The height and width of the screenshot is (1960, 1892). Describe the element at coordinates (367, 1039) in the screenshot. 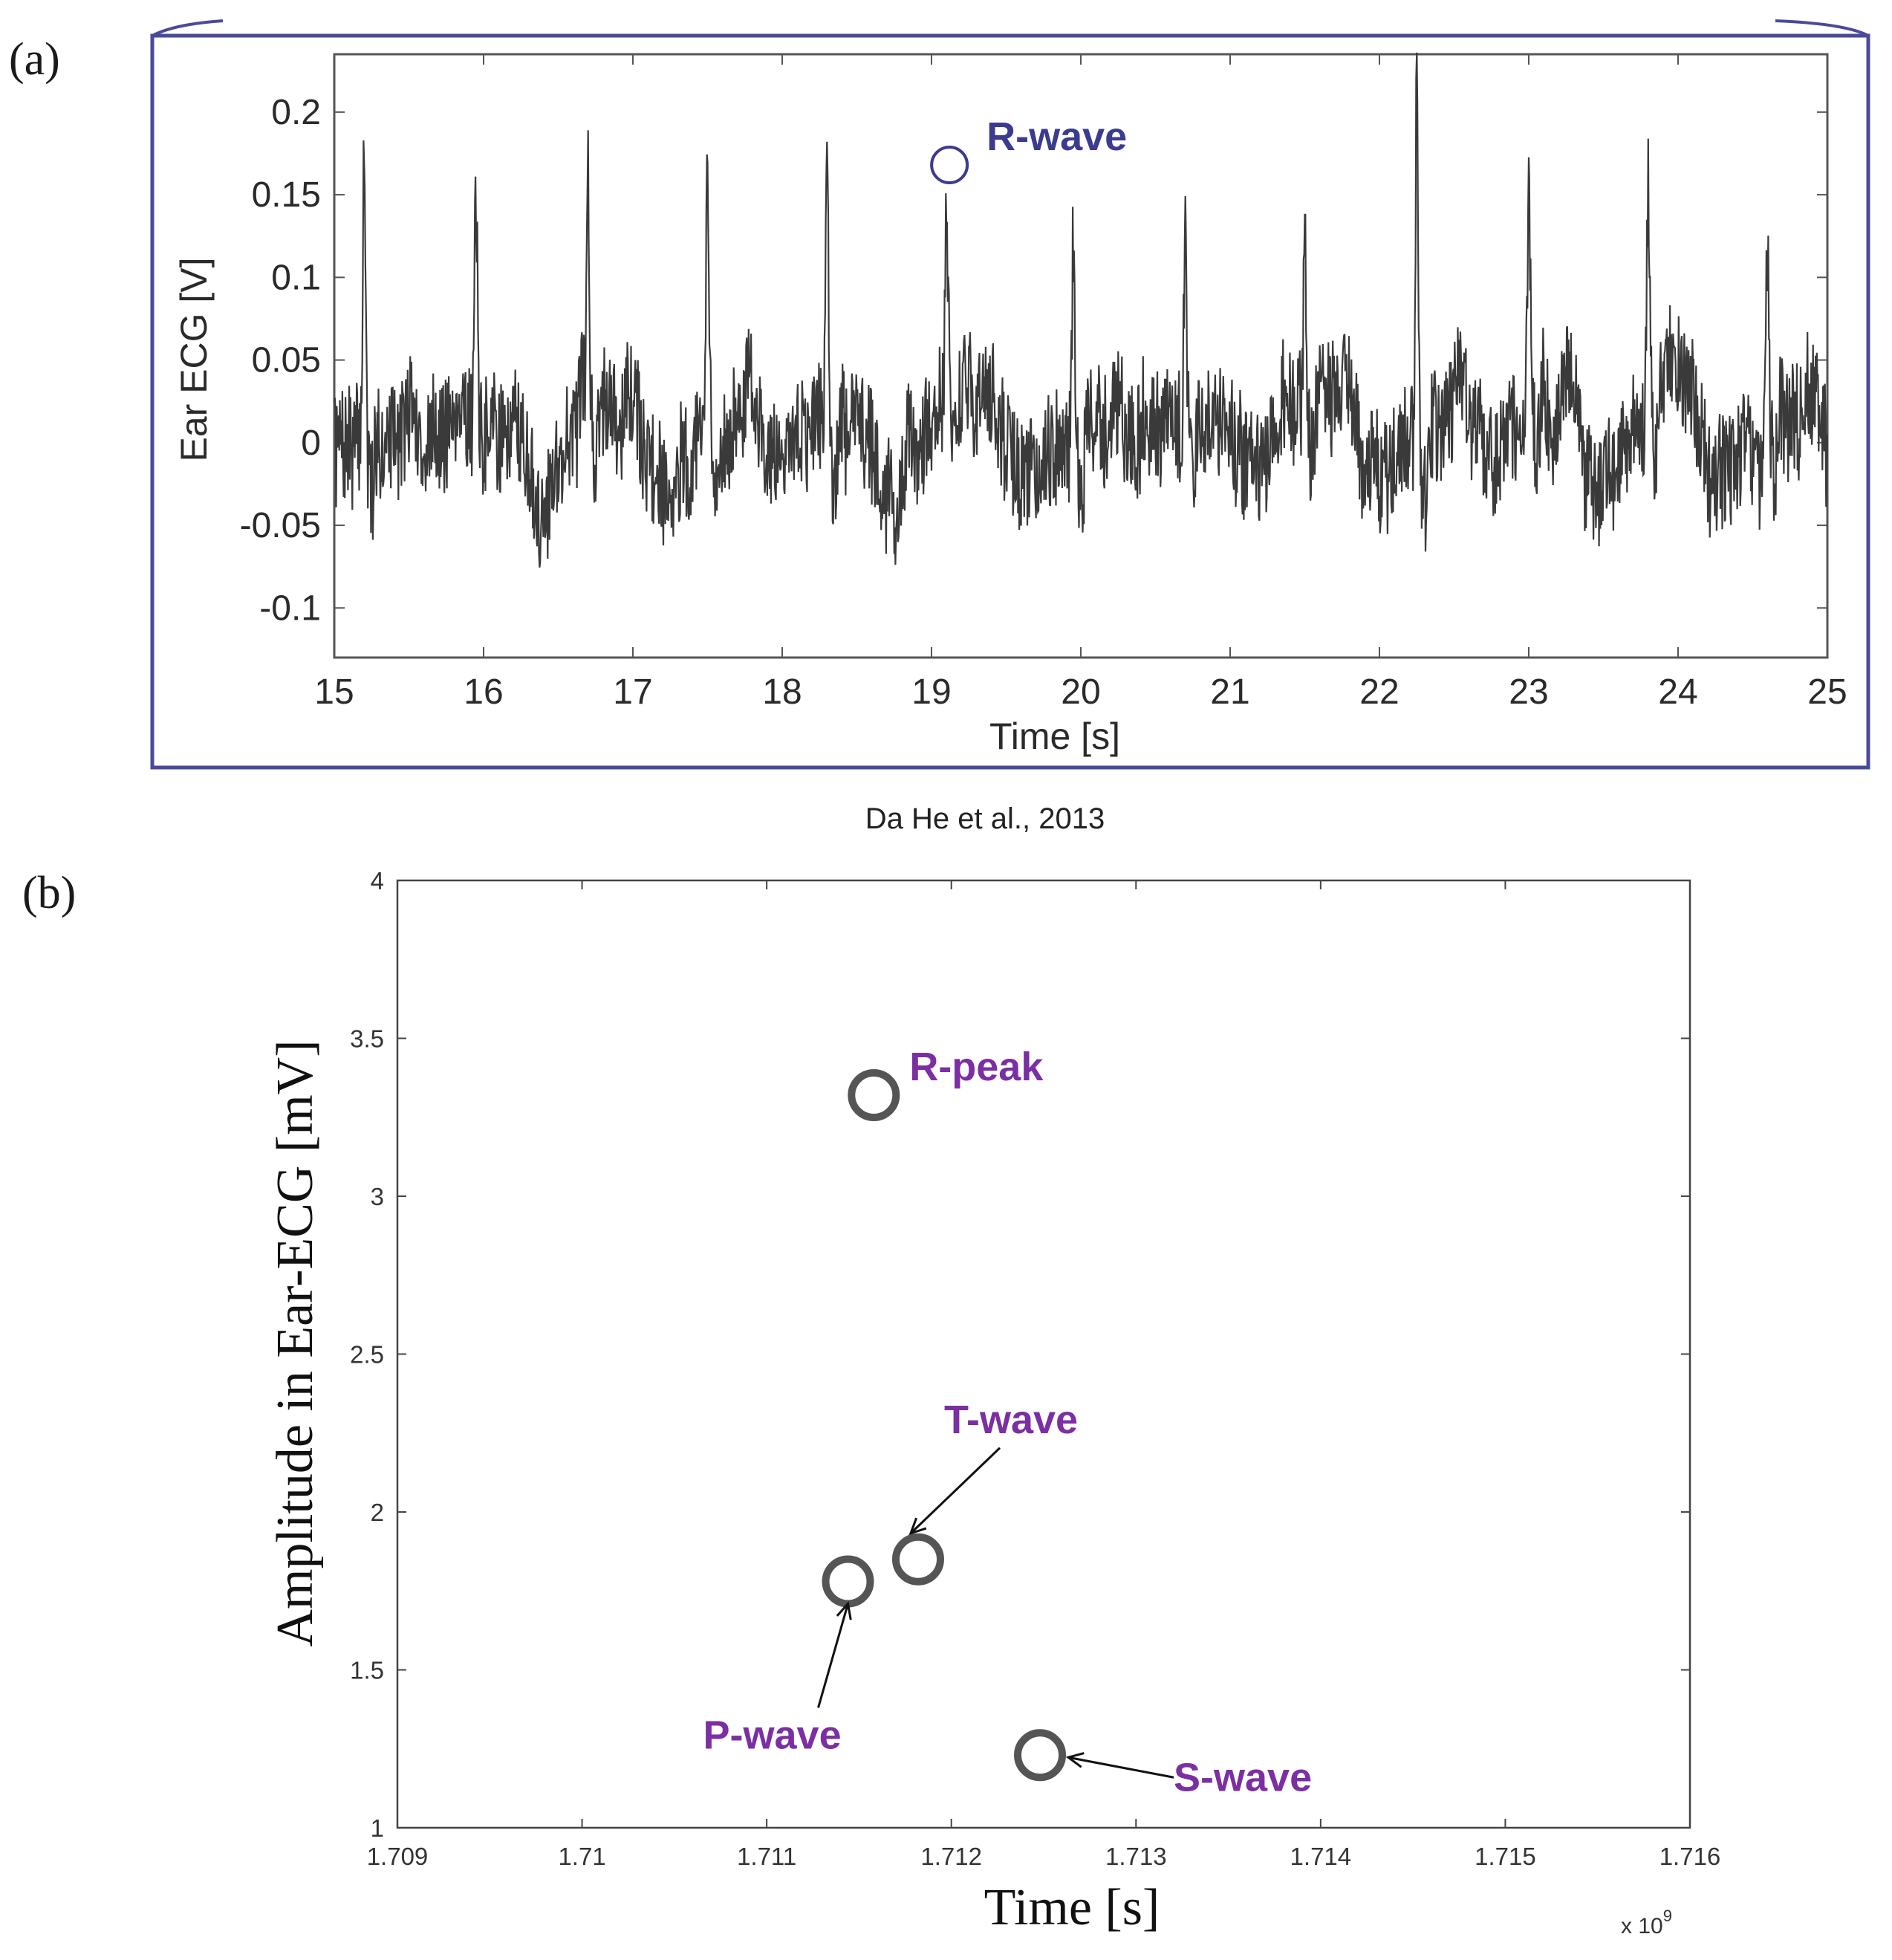

I see `b-ytick-label: 3.5` at that location.